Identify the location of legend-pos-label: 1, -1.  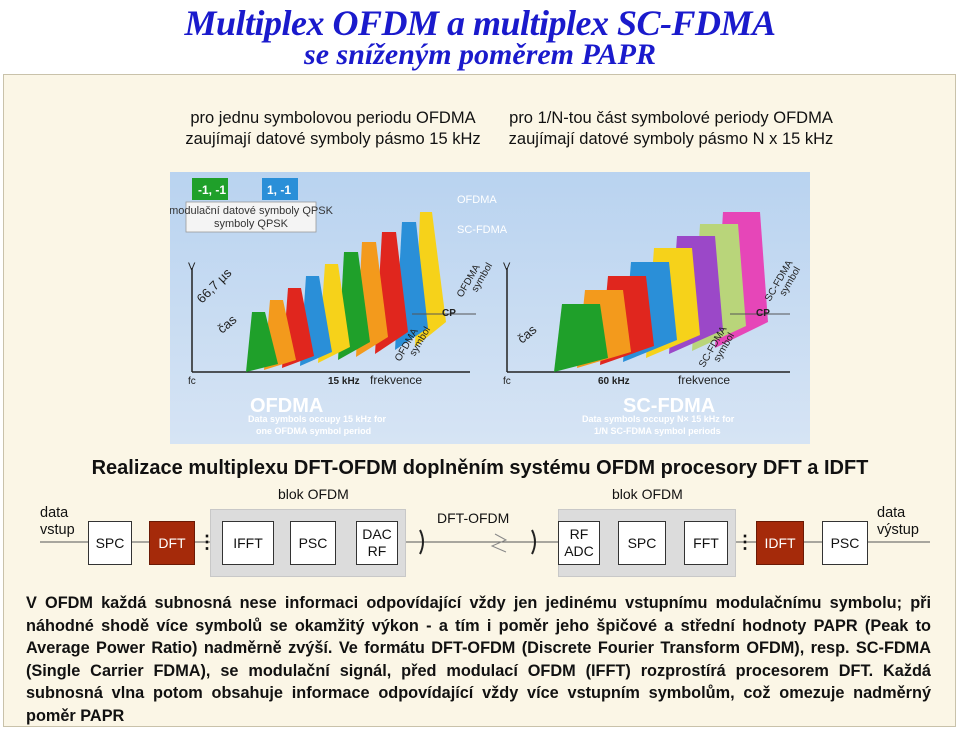
(279, 190).